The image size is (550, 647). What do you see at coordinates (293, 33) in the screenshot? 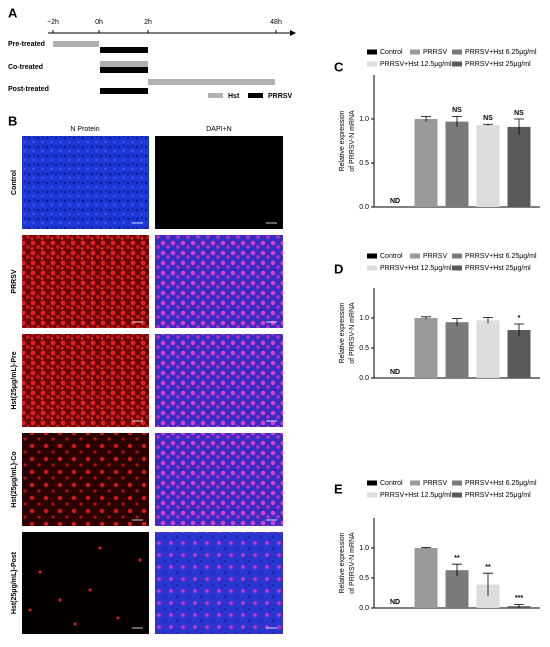
I see `timeline-arrow` at bounding box center [293, 33].